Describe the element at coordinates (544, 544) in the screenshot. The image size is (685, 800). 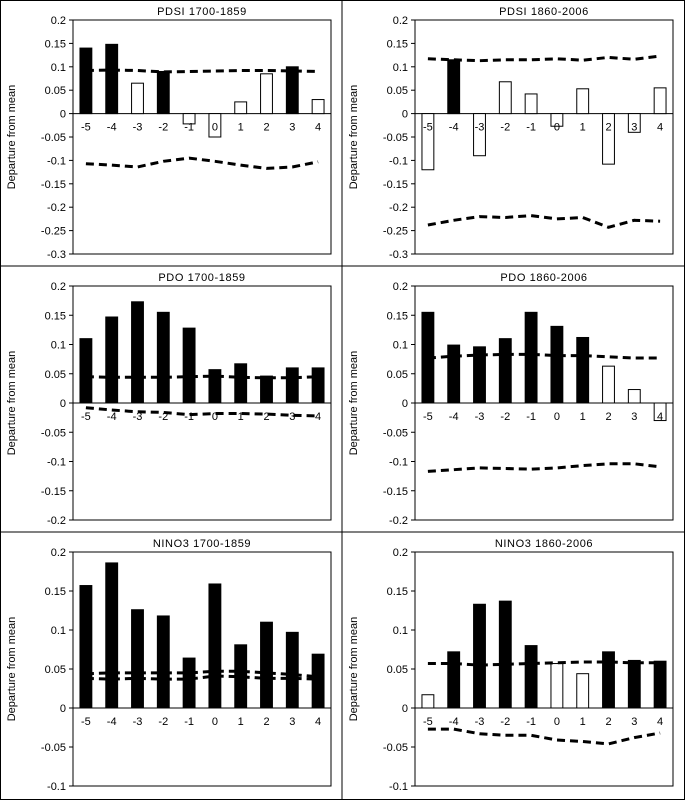
I see `chart-title: NINO3 1860-2006` at that location.